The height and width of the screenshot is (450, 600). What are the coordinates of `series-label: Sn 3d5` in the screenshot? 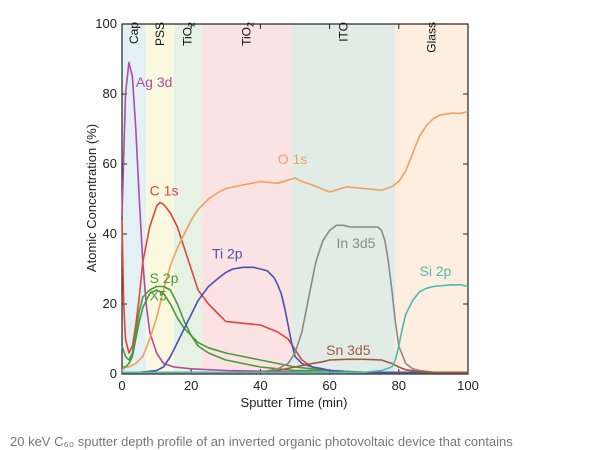 It's located at (348, 350).